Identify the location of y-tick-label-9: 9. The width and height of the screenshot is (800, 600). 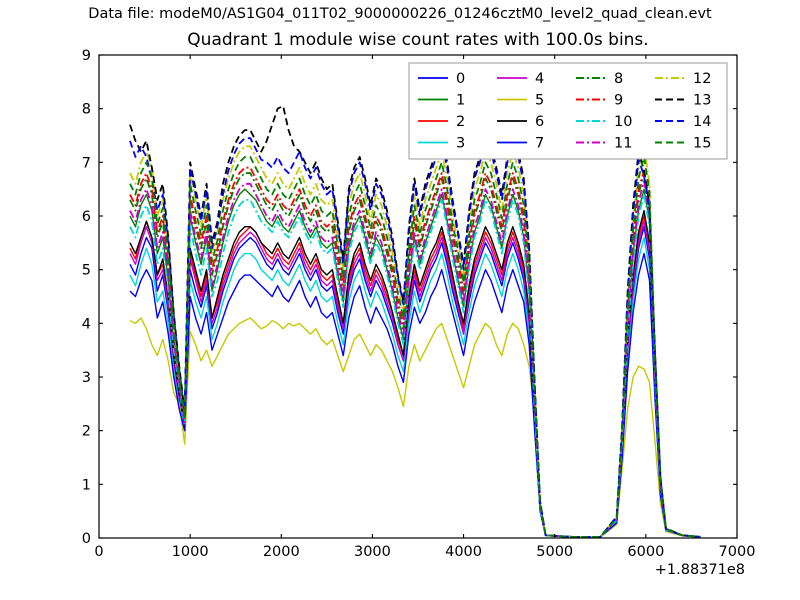
(86, 56).